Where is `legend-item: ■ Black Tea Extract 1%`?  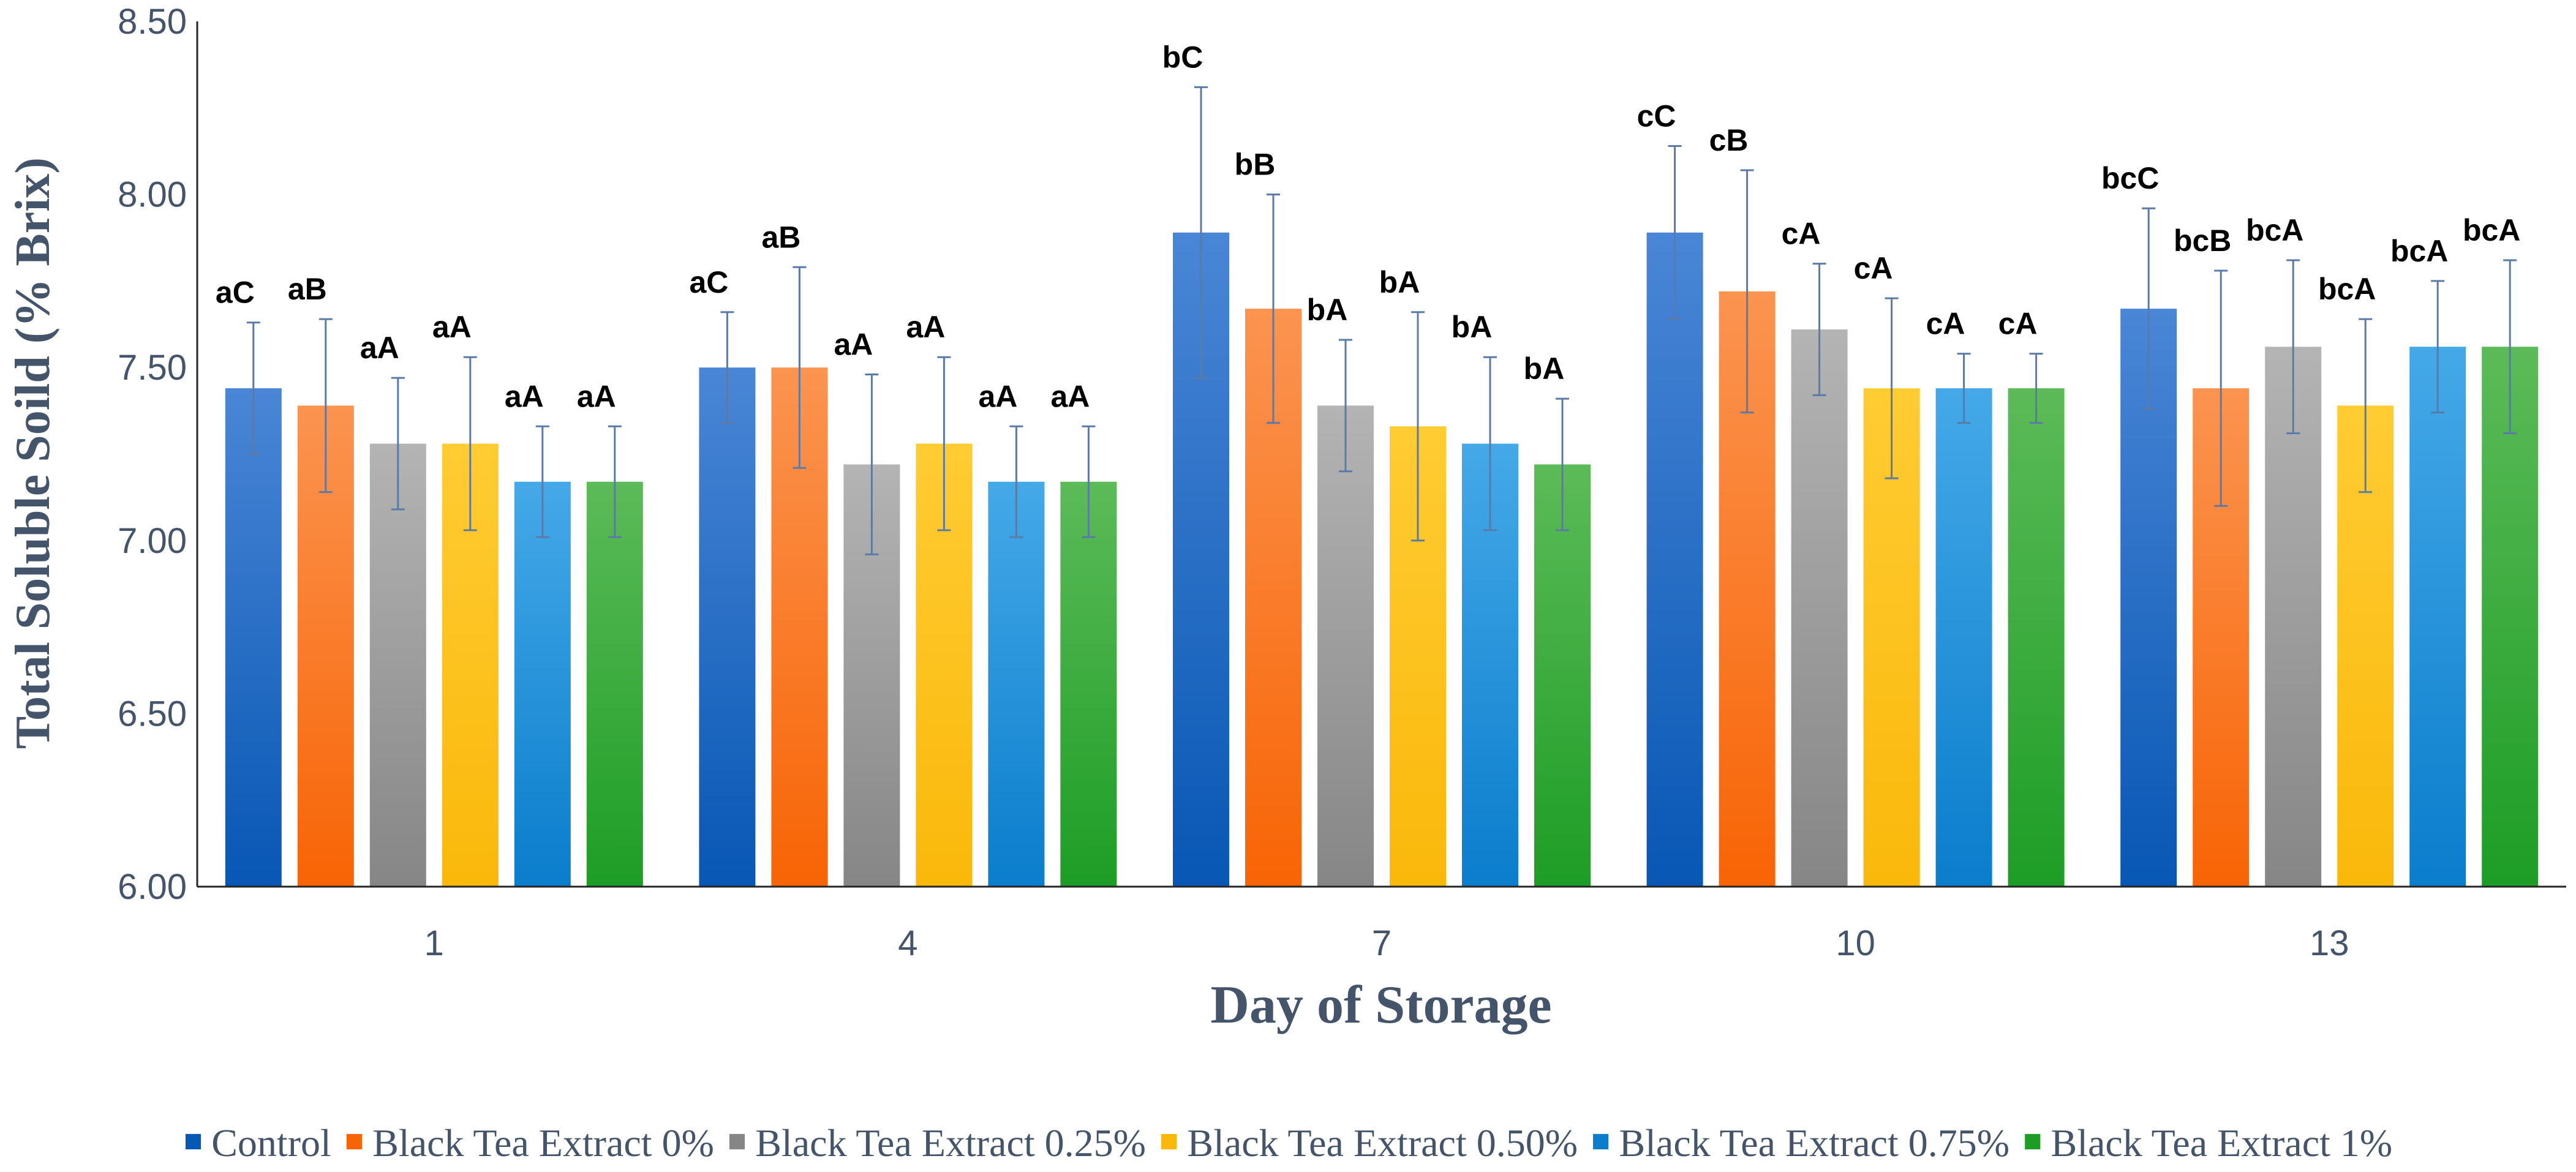 legend-item: ■ Black Tea Extract 1% is located at coordinates (2207, 1143).